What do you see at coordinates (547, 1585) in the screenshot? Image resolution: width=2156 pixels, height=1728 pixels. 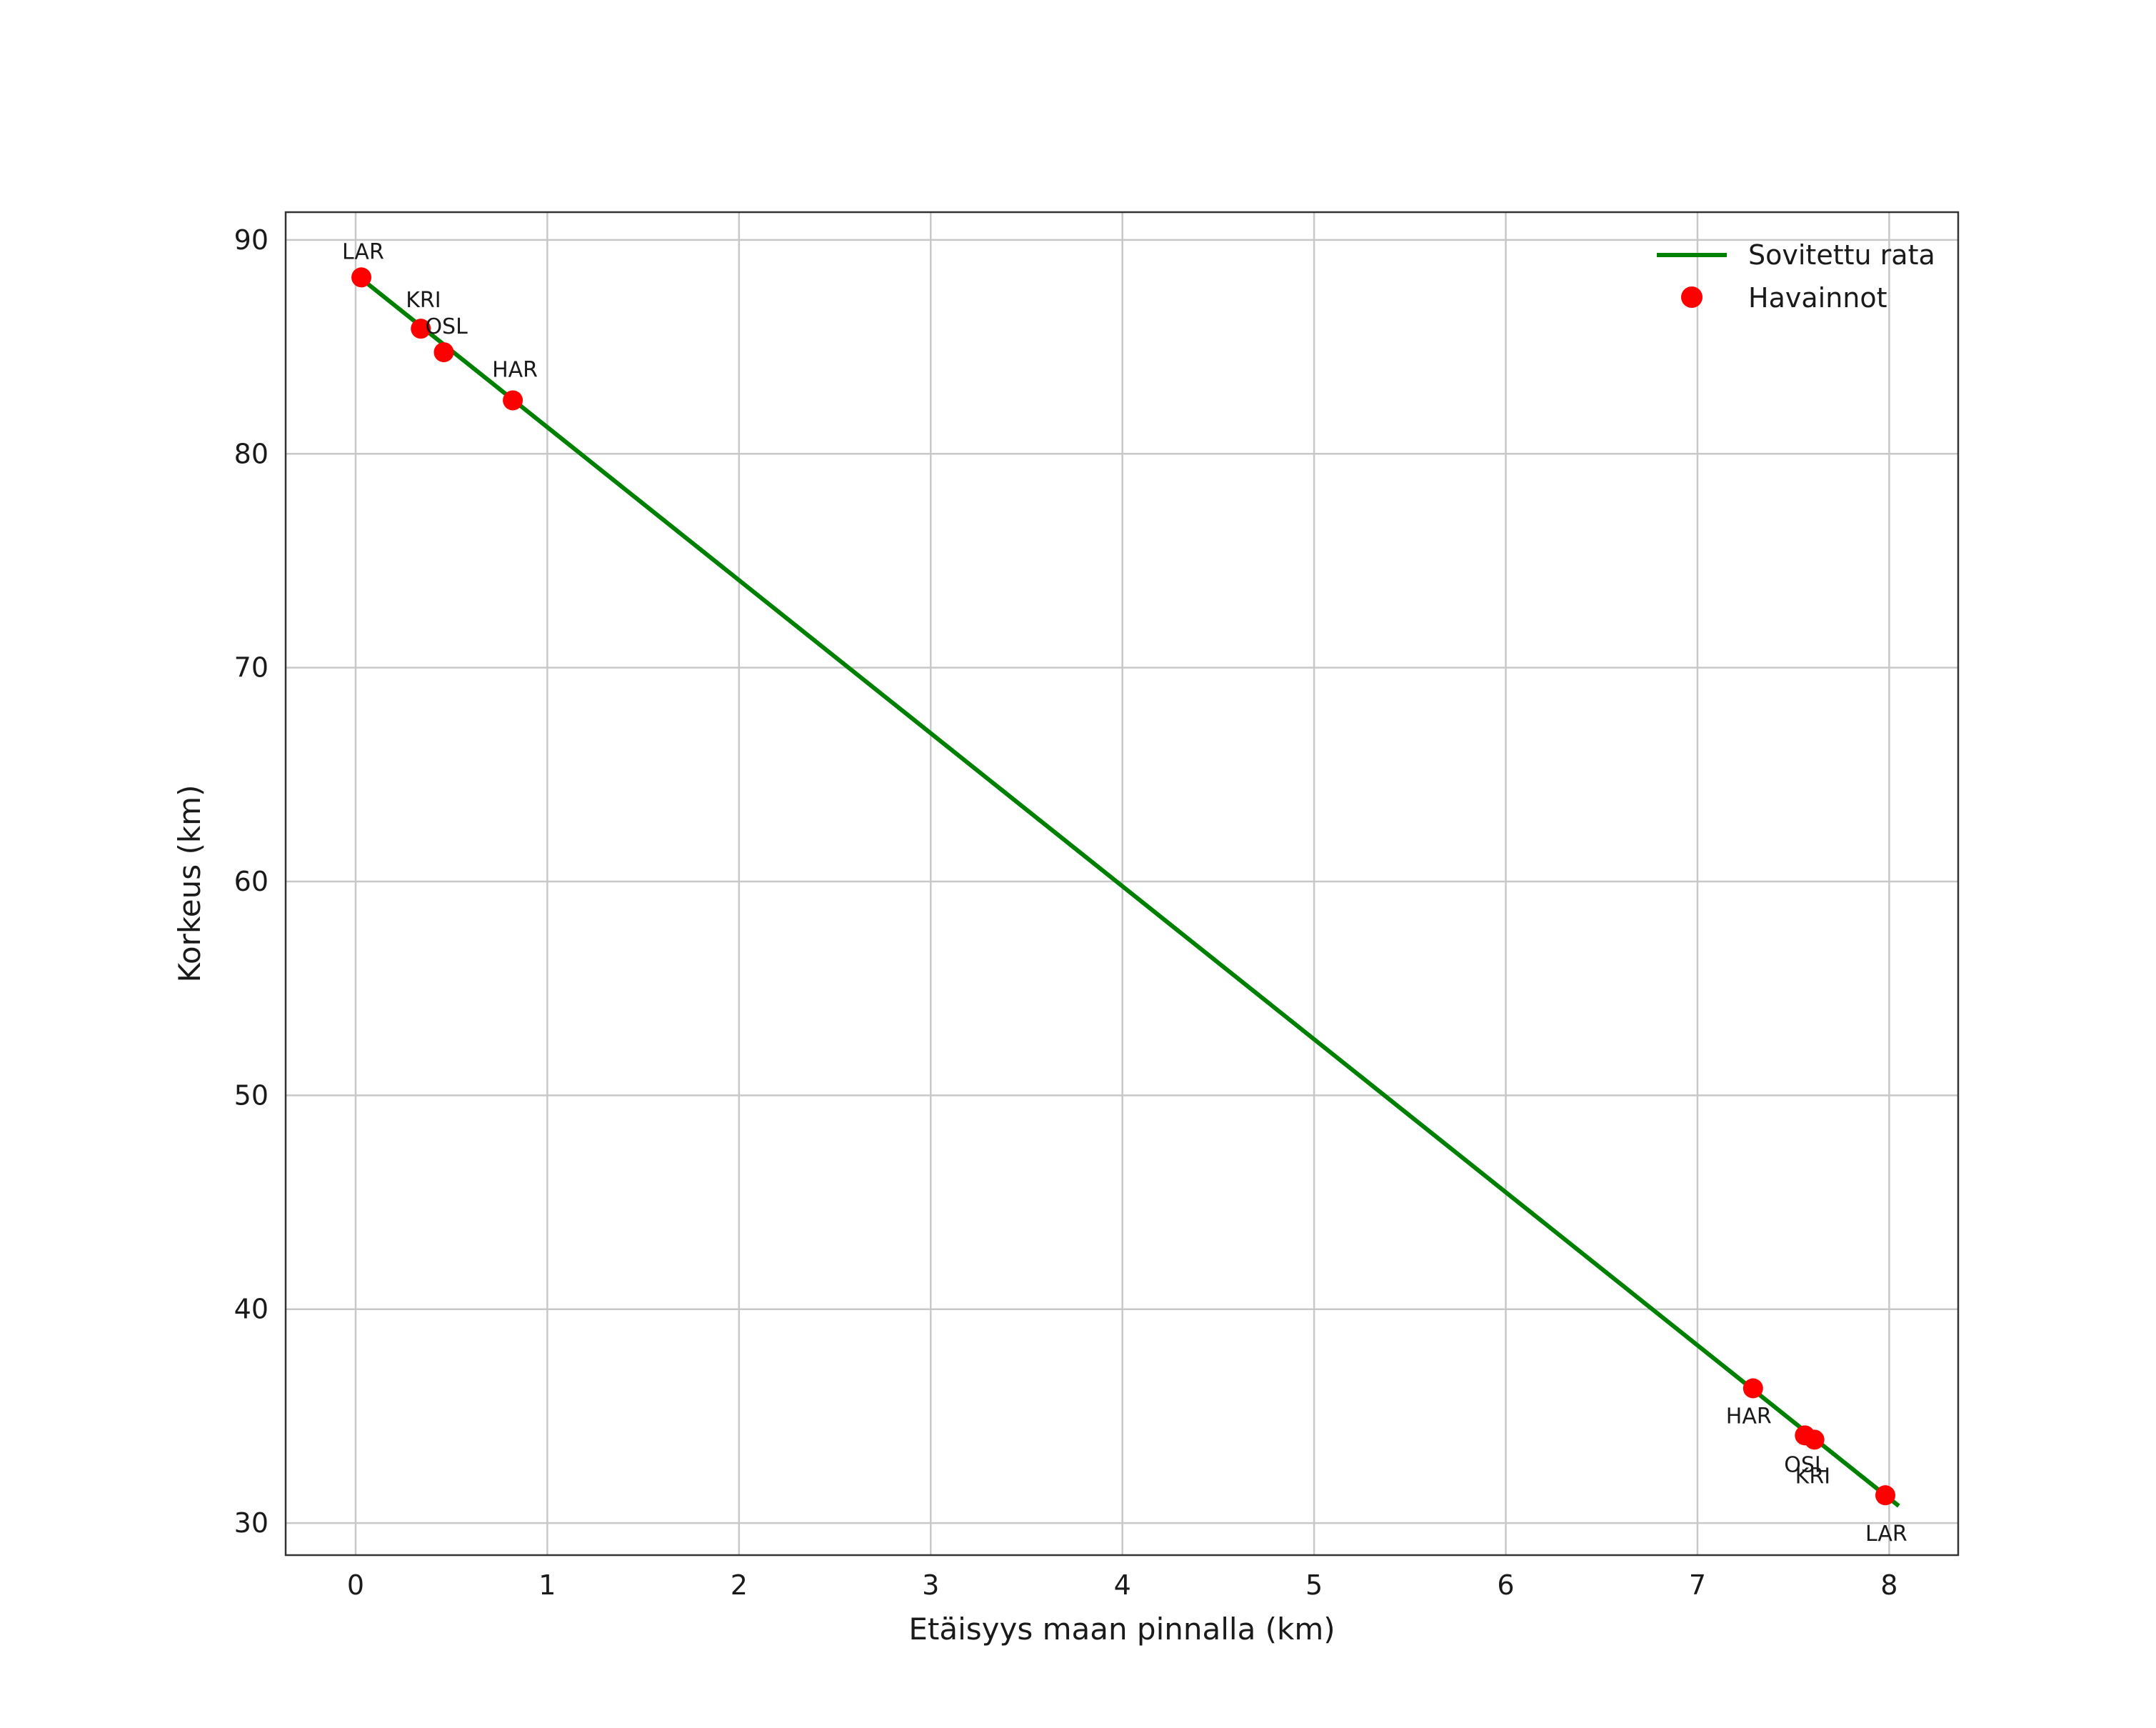 I see `x-tick-label: 1` at bounding box center [547, 1585].